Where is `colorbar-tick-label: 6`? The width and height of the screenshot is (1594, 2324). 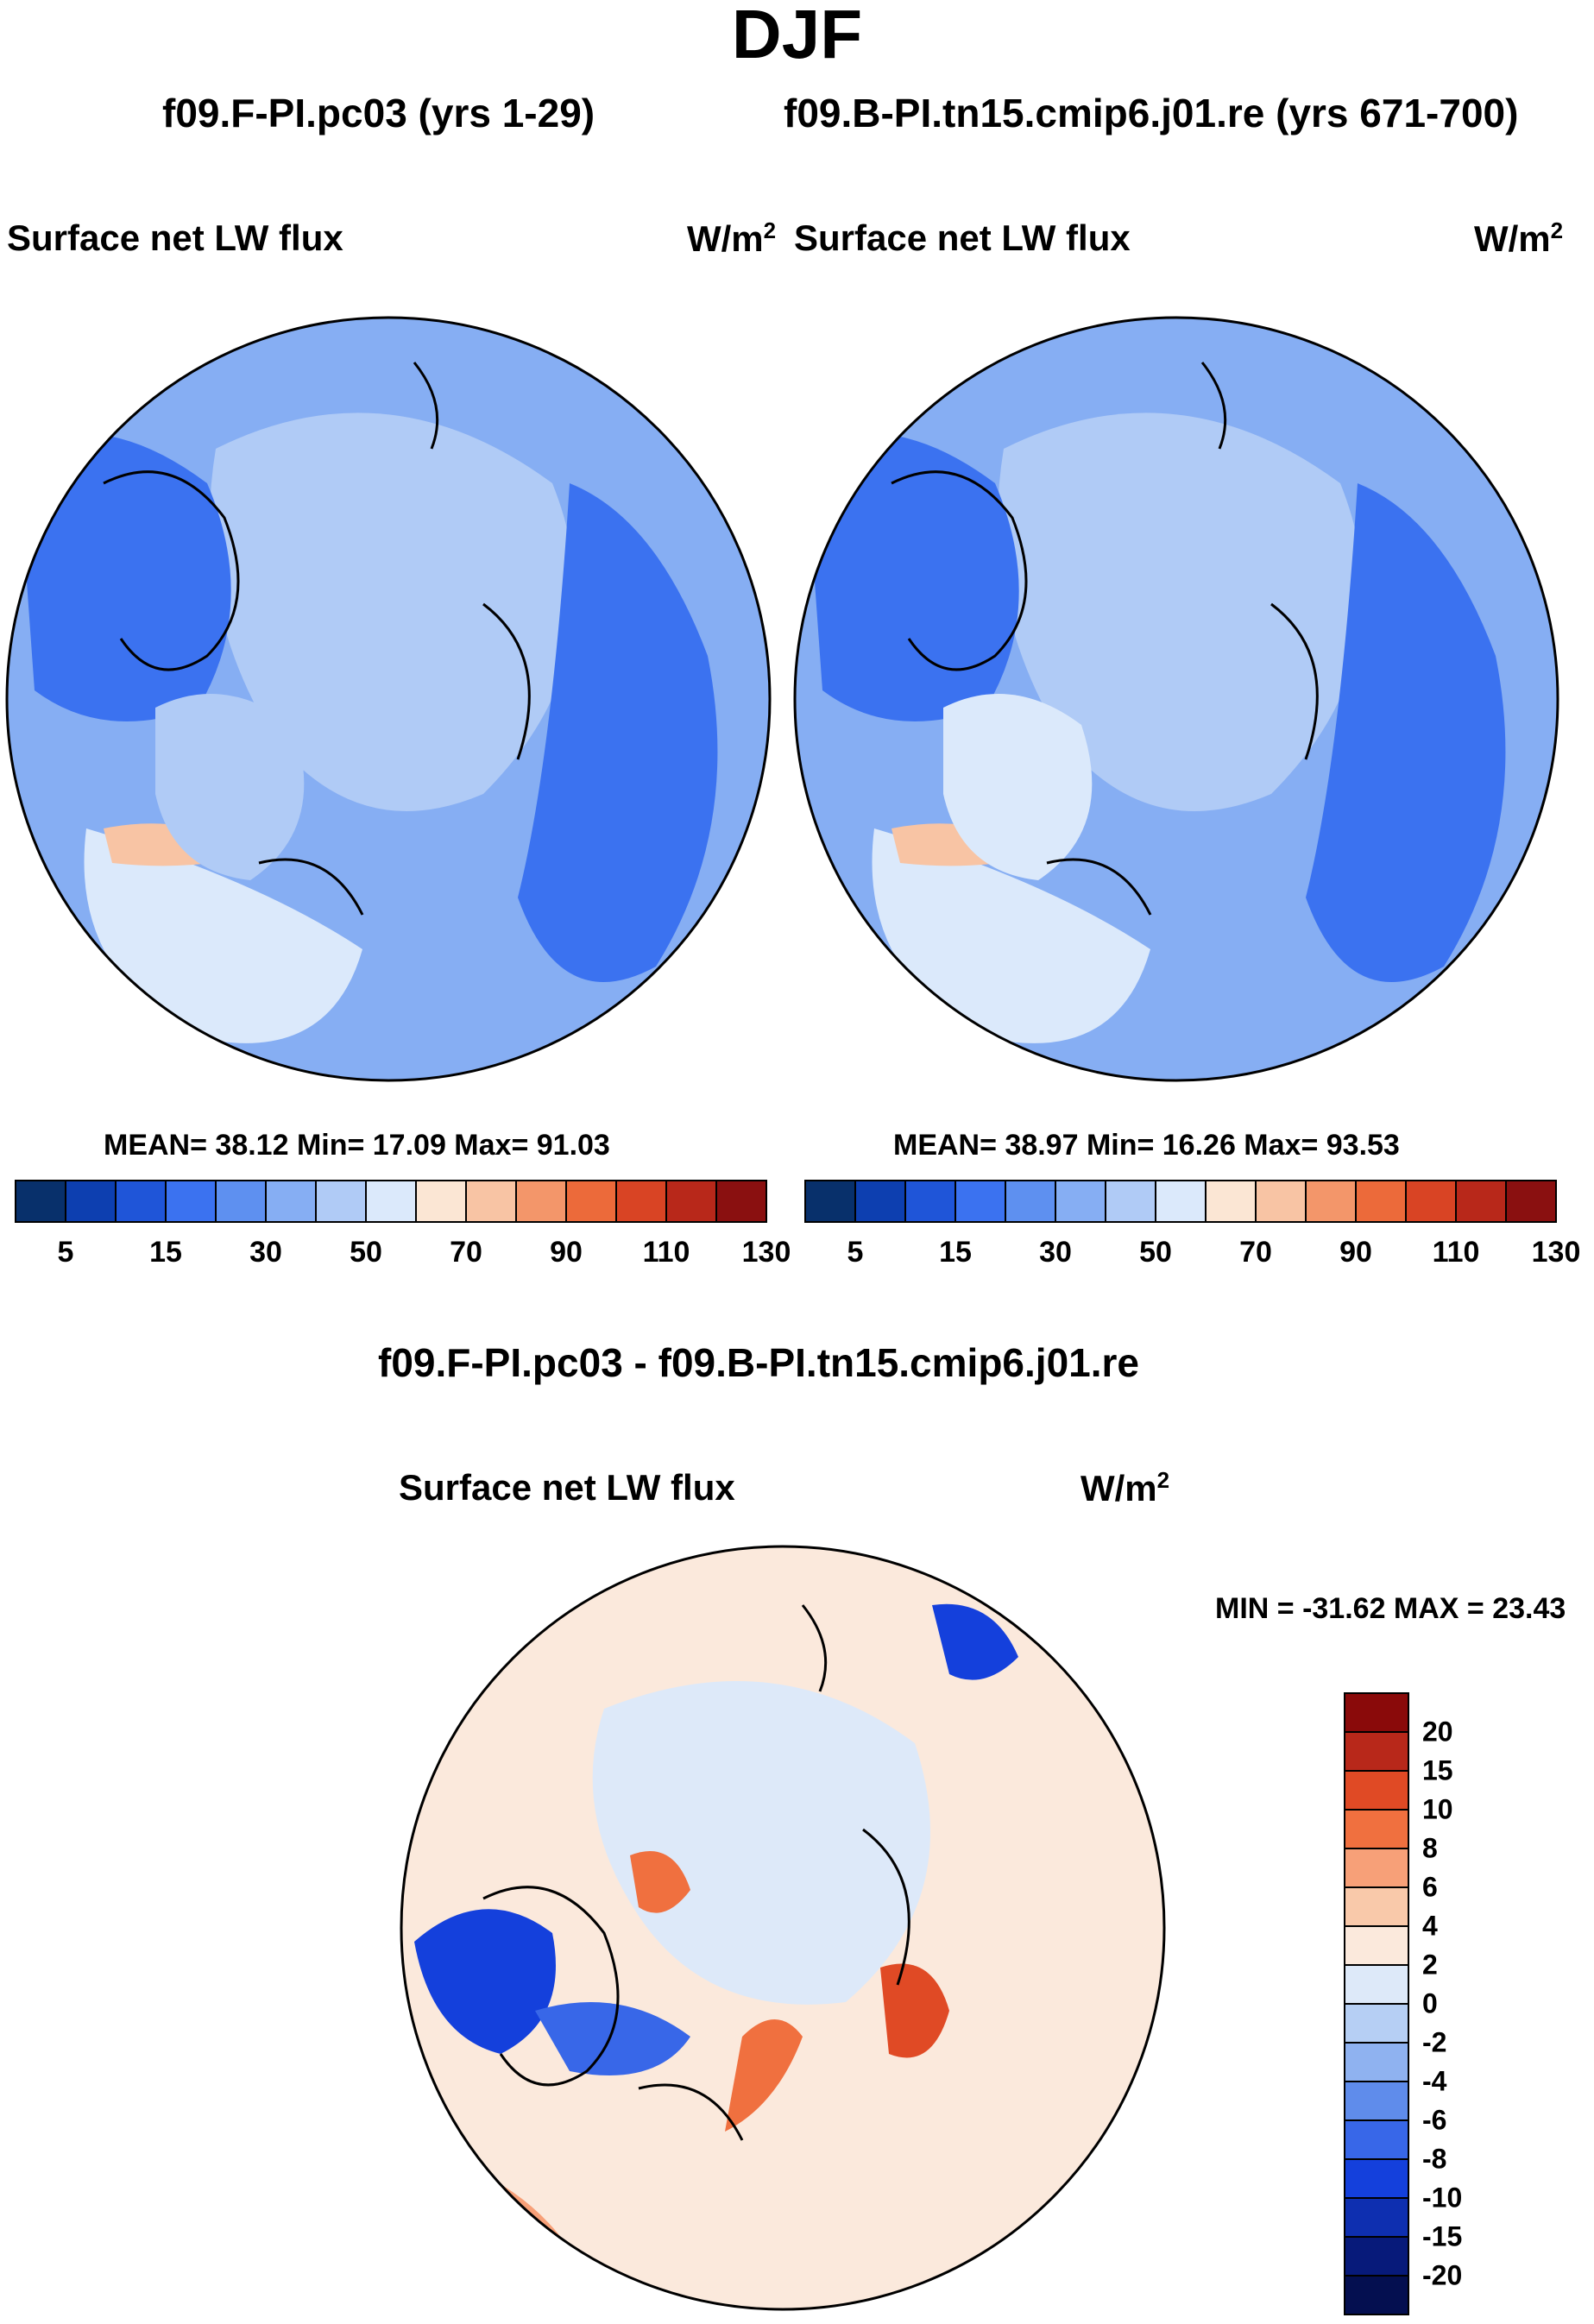
colorbar-tick-label: 6 is located at coordinates (1430, 1887).